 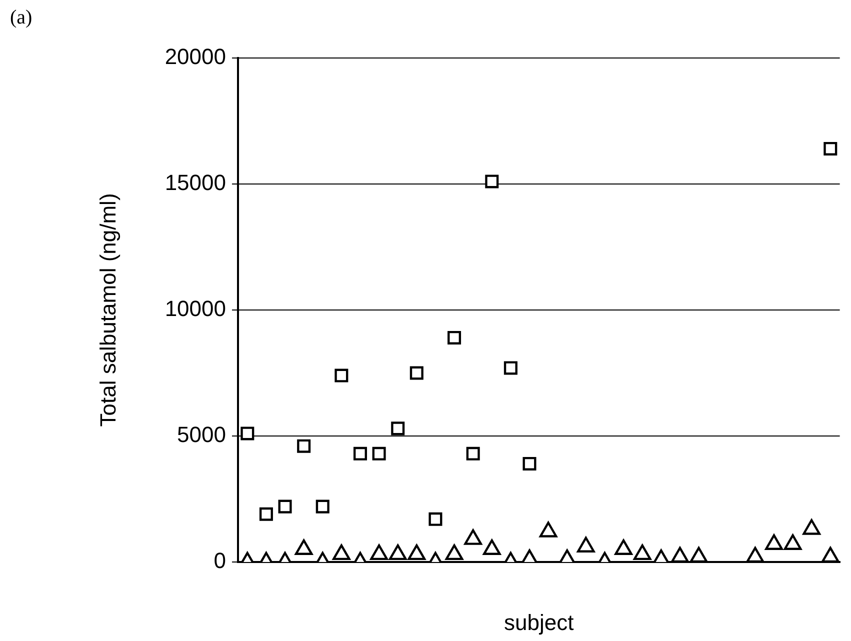 What do you see at coordinates (201, 435) in the screenshot?
I see `y-tick-label: 5000` at bounding box center [201, 435].